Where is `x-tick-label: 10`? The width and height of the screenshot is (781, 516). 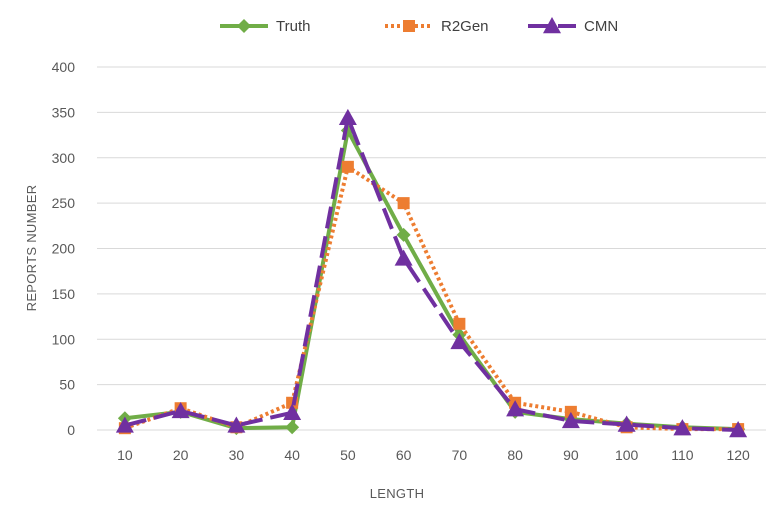 x-tick-label: 10 is located at coordinates (125, 455).